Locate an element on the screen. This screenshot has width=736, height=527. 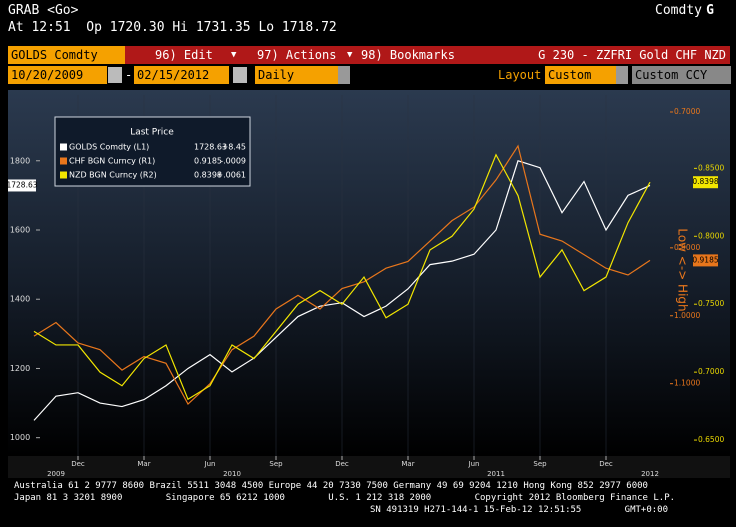
menu-item: 97) Actions is located at coordinates (297, 55).